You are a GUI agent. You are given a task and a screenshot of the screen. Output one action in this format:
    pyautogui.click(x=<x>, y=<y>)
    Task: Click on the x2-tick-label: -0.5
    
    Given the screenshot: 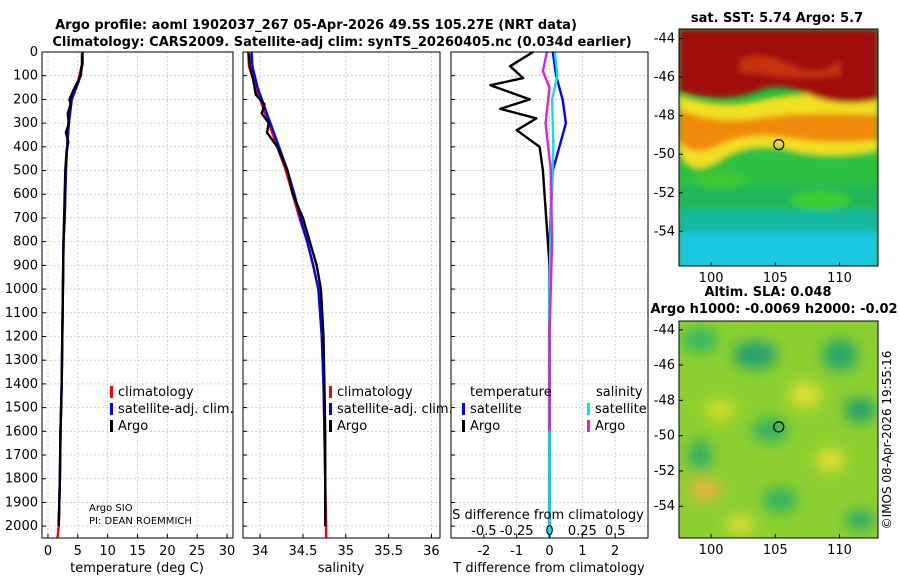 What is the action you would take?
    pyautogui.click(x=483, y=531)
    